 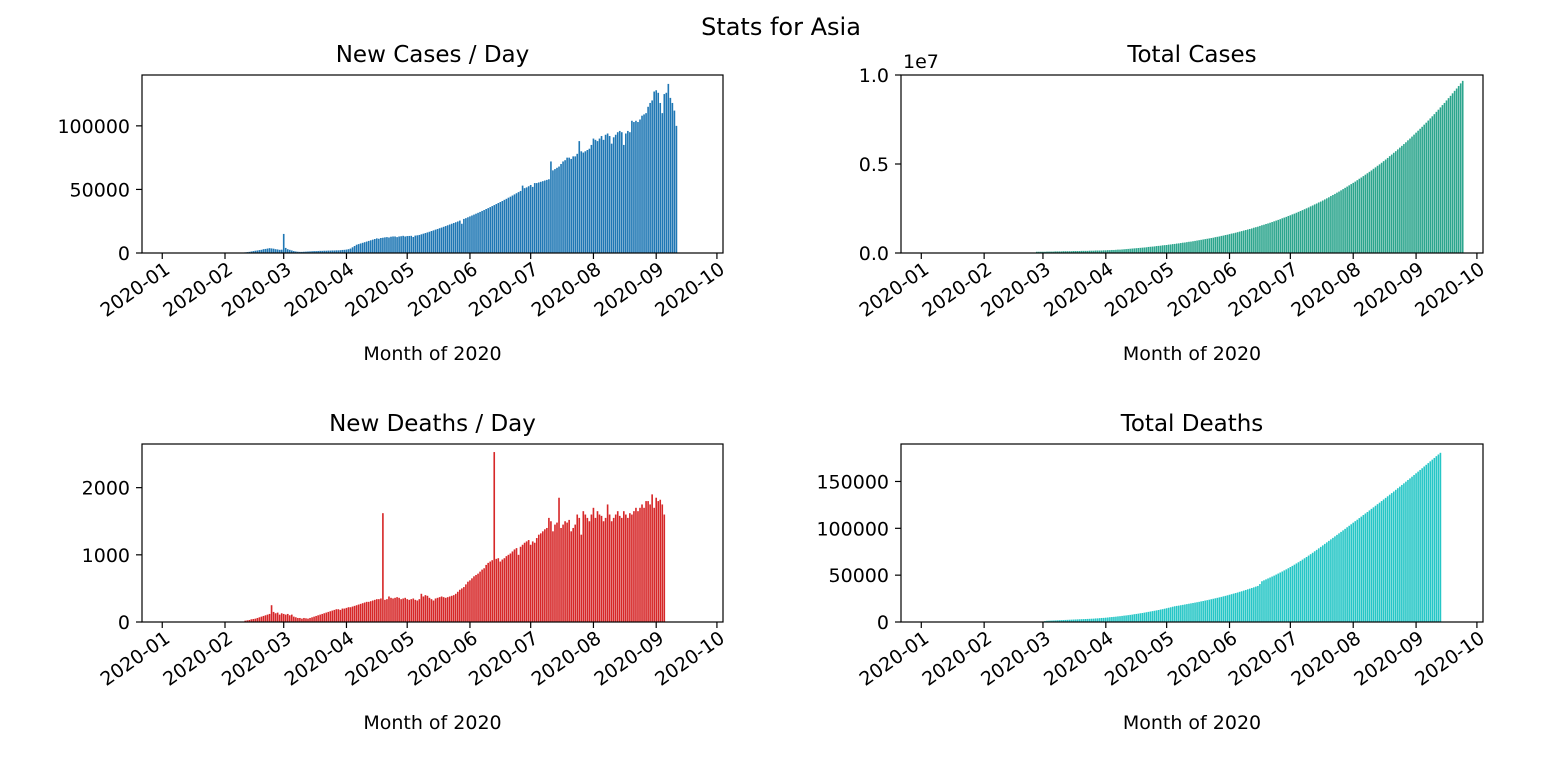 What do you see at coordinates (859, 576) in the screenshot?
I see `y-tick-label: 50000` at bounding box center [859, 576].